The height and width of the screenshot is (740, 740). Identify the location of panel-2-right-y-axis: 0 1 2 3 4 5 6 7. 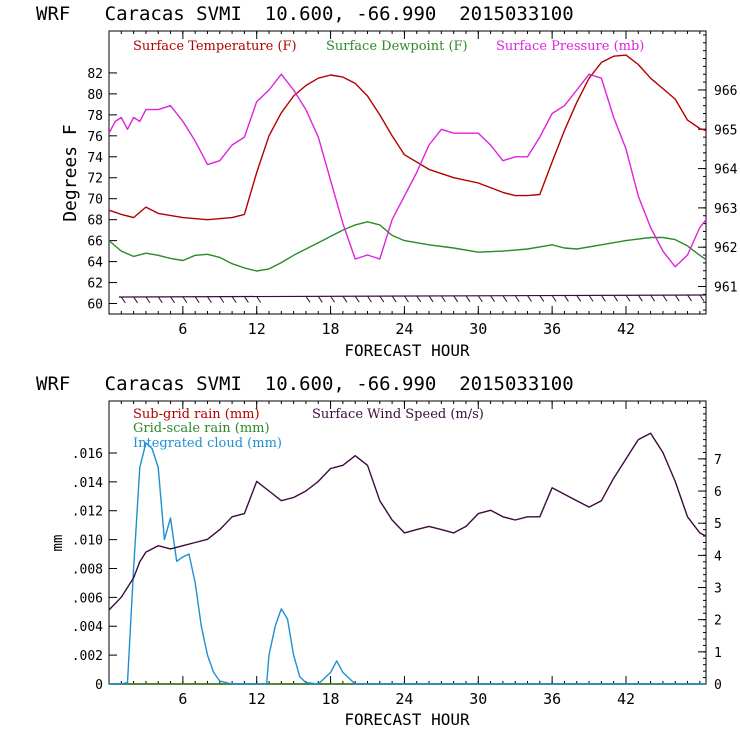
(710, 546).